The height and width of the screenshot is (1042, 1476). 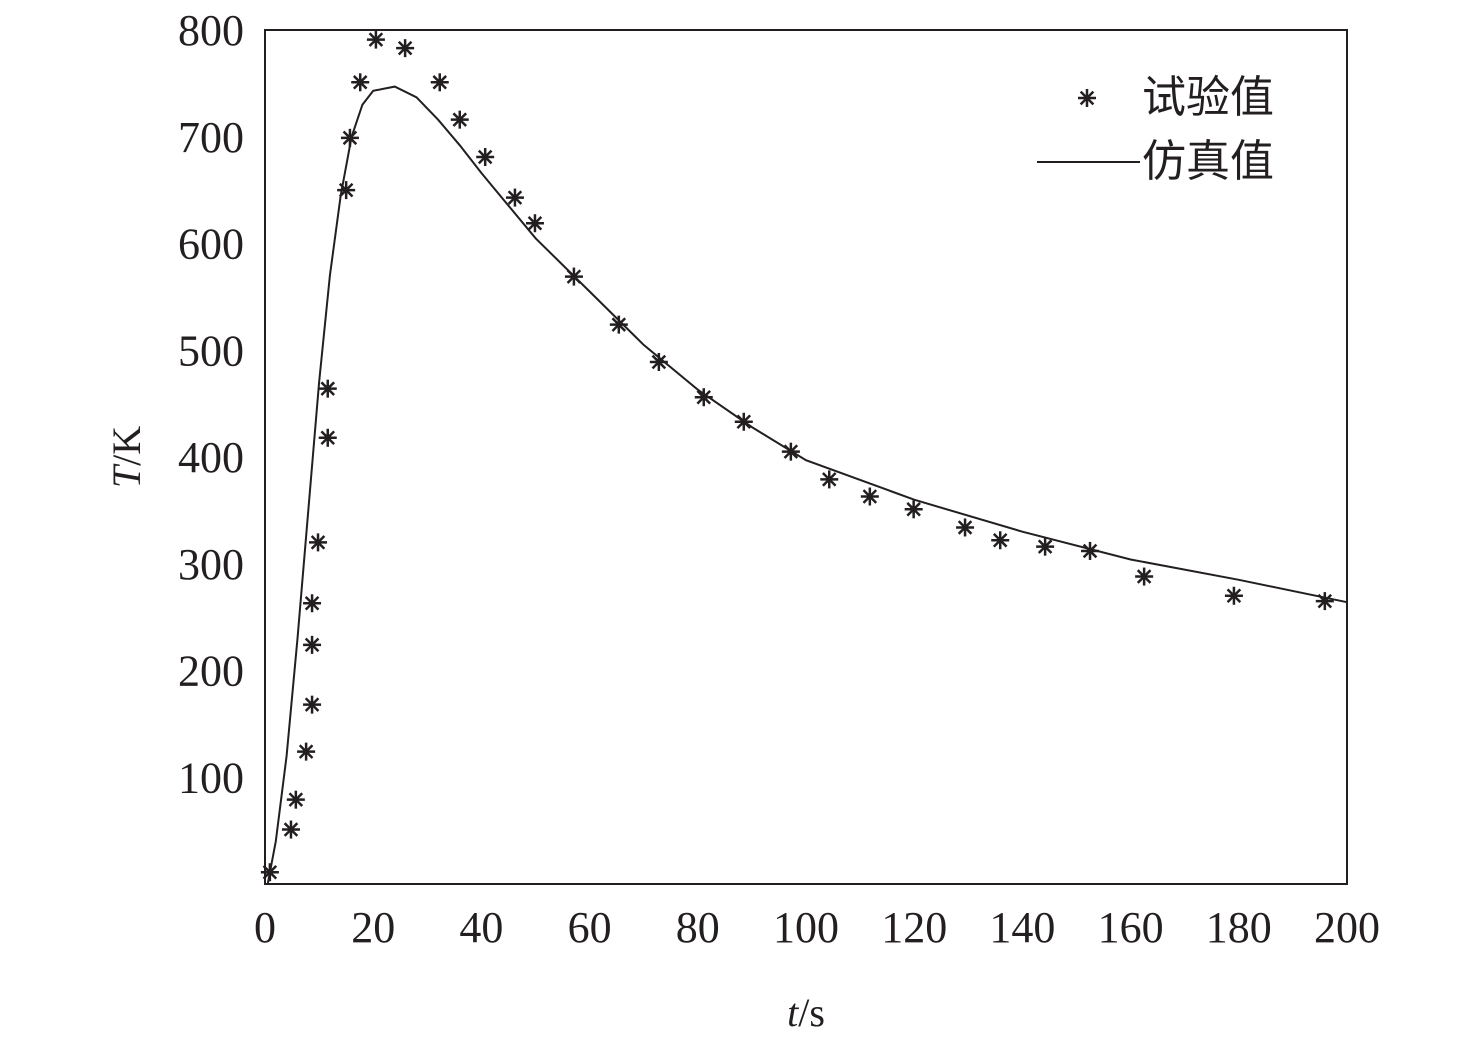 I want to click on y-tick-label: 600, so click(x=211, y=244).